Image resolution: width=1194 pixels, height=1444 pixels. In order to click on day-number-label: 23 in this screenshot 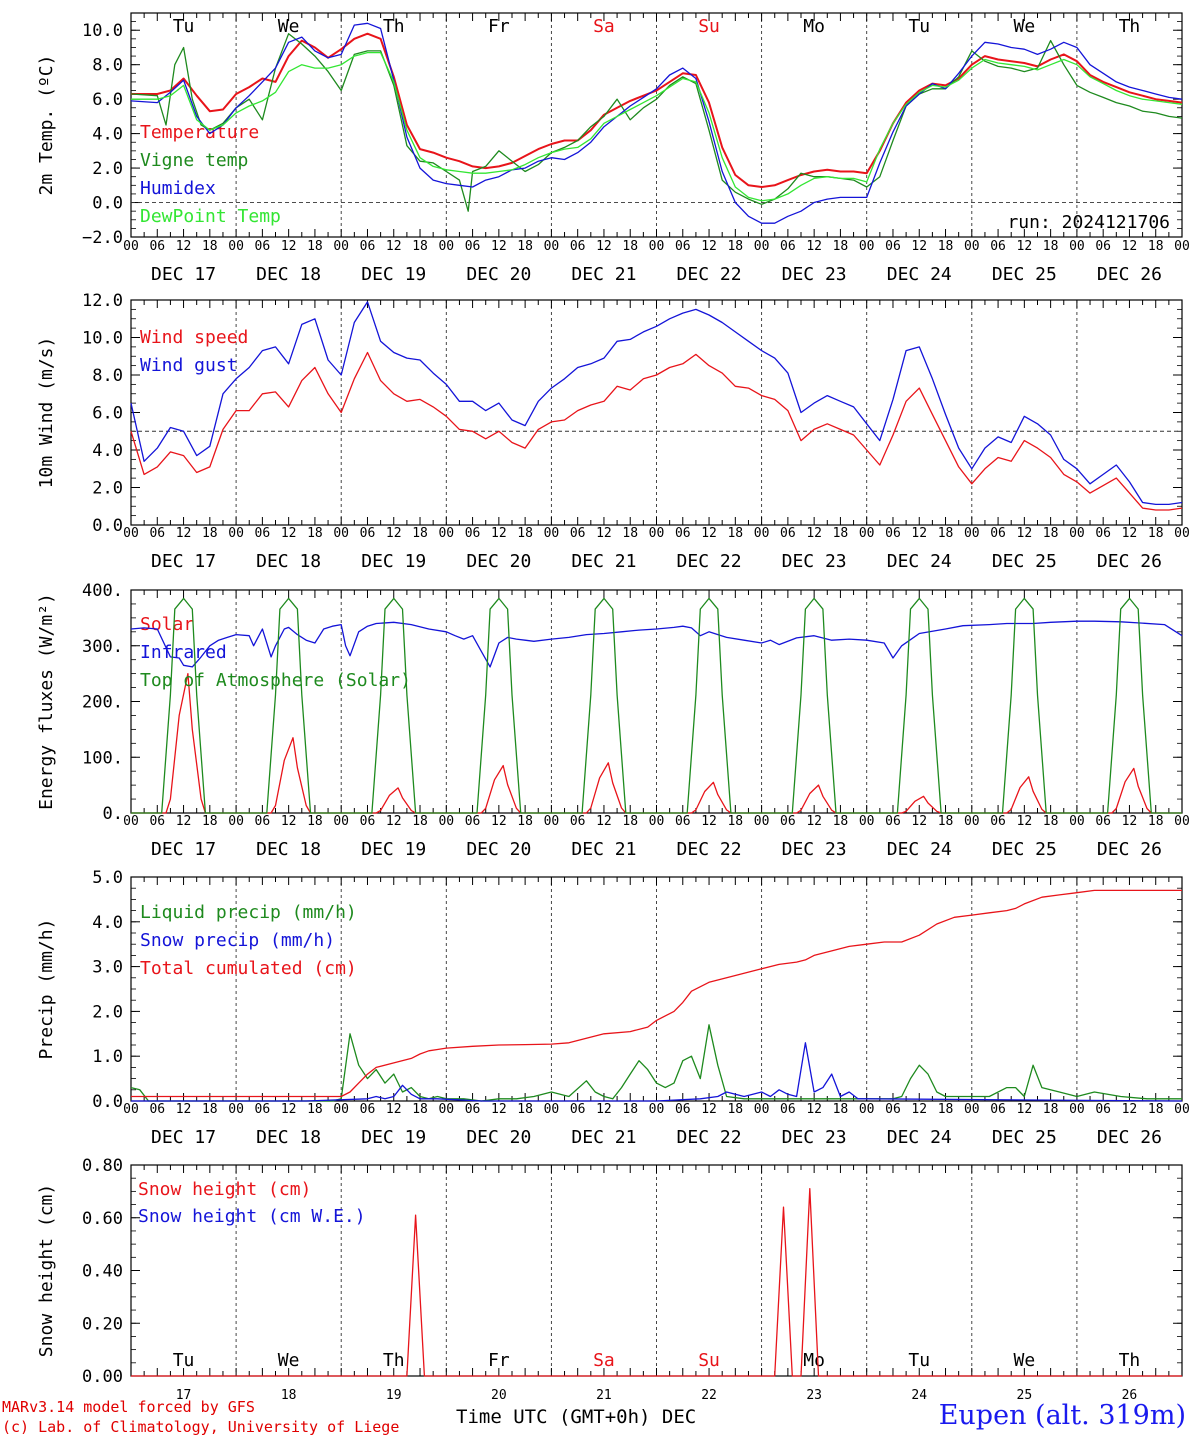, I will do `click(814, 1395)`.